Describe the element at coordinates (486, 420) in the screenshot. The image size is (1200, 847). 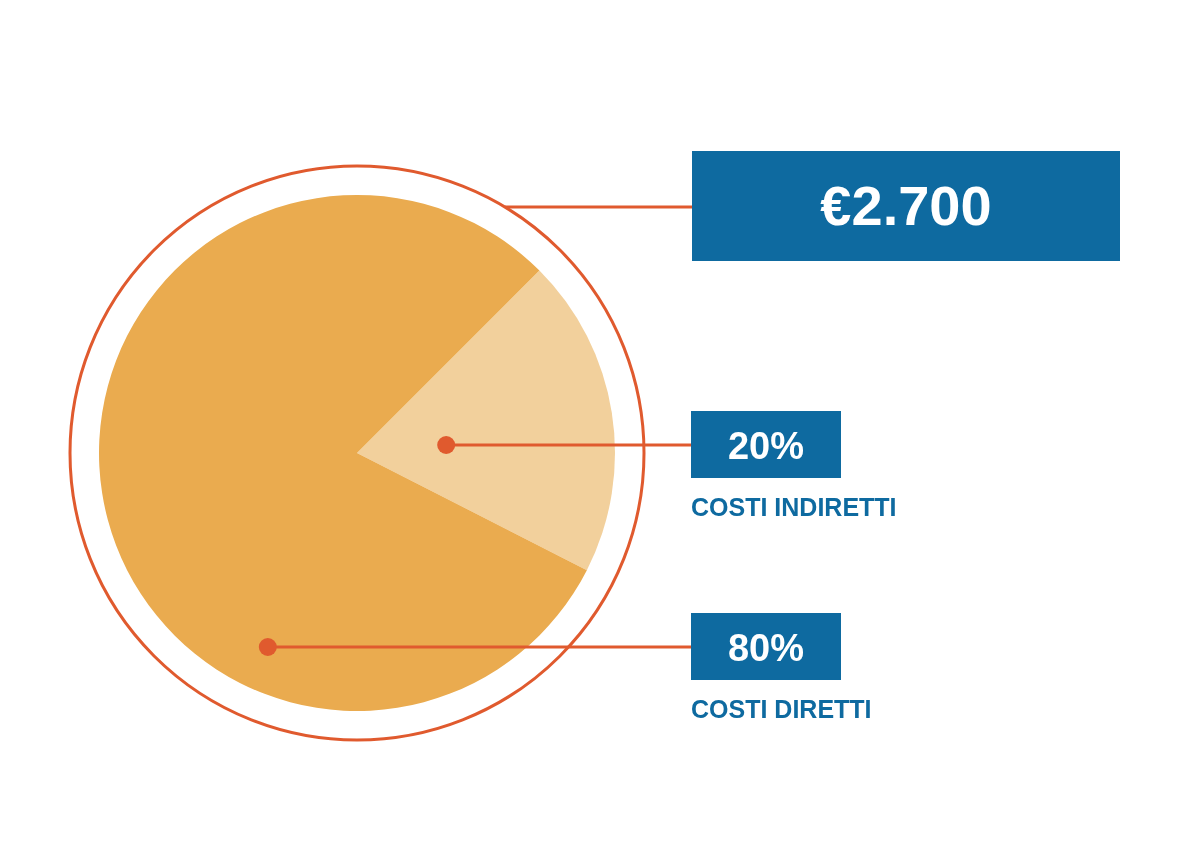
I see `pie-slice` at that location.